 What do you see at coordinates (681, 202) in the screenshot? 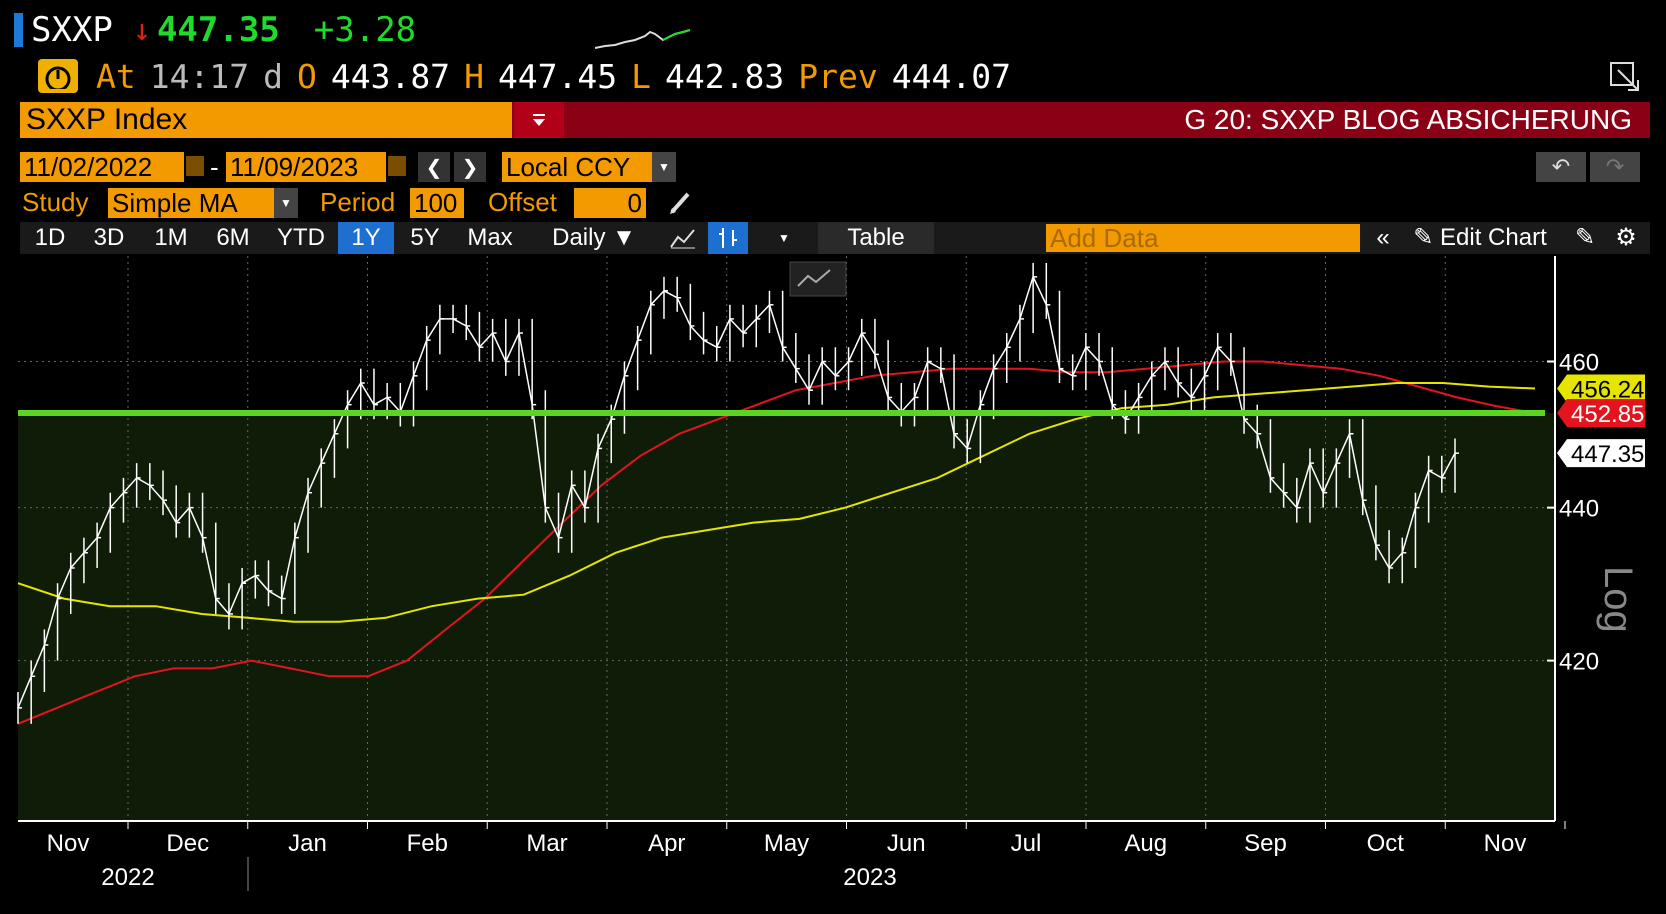
I see `pencil-icon` at bounding box center [681, 202].